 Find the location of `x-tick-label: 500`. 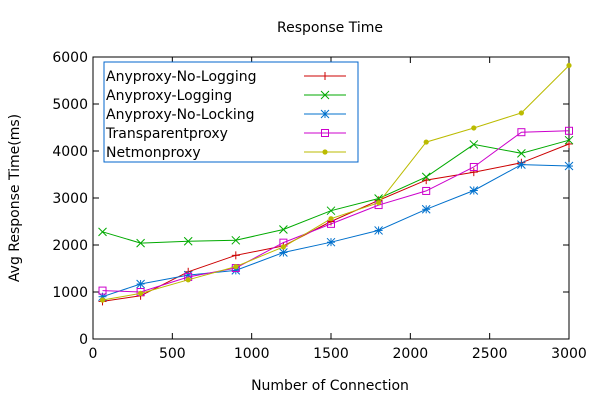

x-tick-label: 500 is located at coordinates (172, 354).